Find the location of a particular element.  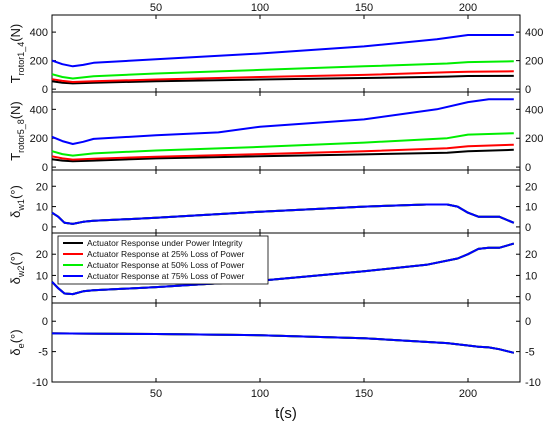

panel-2-ytick-label-left: 200 is located at coordinates (39, 139).